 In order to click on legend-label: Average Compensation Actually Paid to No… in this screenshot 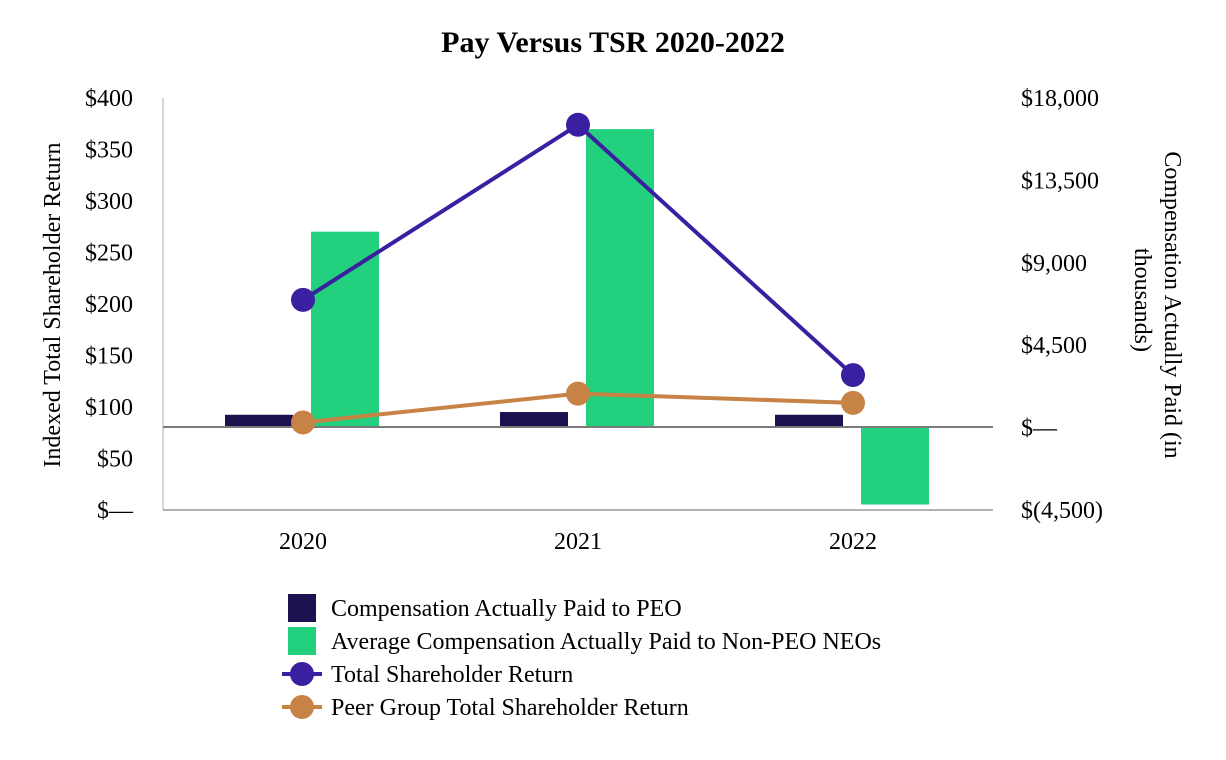, I will do `click(606, 642)`.